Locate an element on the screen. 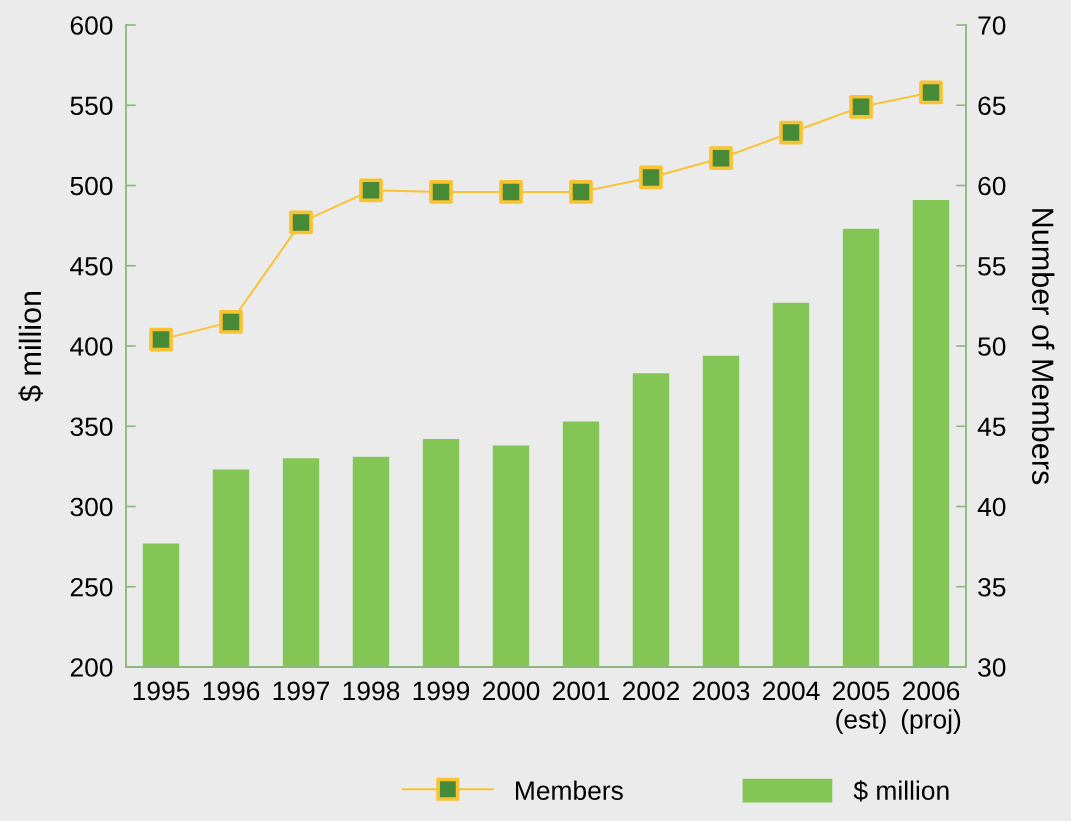 The image size is (1071, 821). y-tick-label: 600 is located at coordinates (91, 25).